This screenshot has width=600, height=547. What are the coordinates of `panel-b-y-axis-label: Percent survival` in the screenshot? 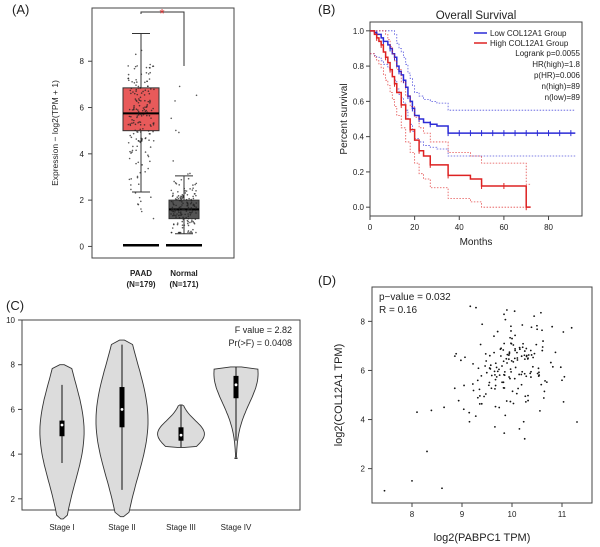 It's located at (344, 118).